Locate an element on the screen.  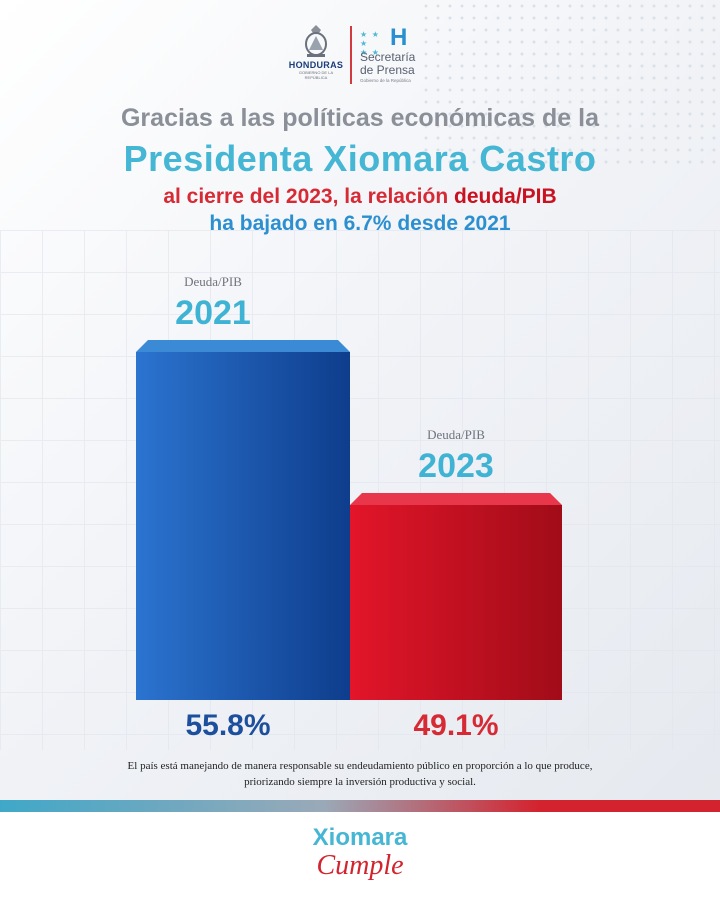
secretaria-label: Secretaría is located at coordinates (388, 57).